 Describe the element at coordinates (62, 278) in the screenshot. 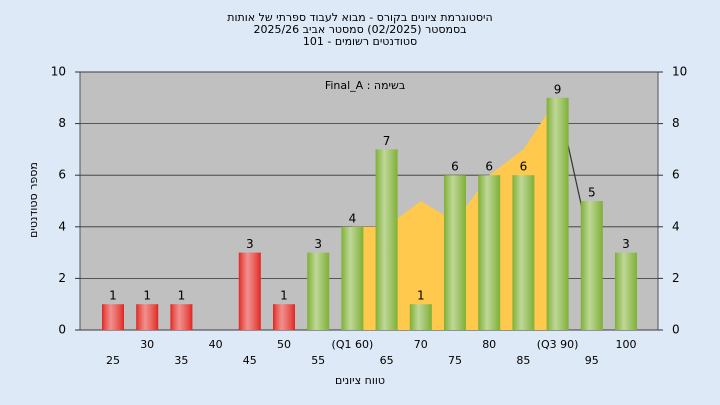

I see `y-tick-label: 2` at that location.